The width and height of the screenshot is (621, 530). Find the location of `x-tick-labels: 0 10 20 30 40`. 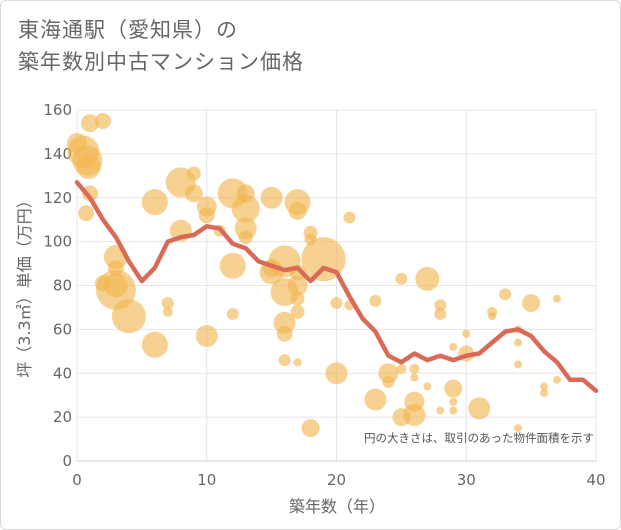

x-tick-labels: 0 10 20 30 40 is located at coordinates (338, 480).